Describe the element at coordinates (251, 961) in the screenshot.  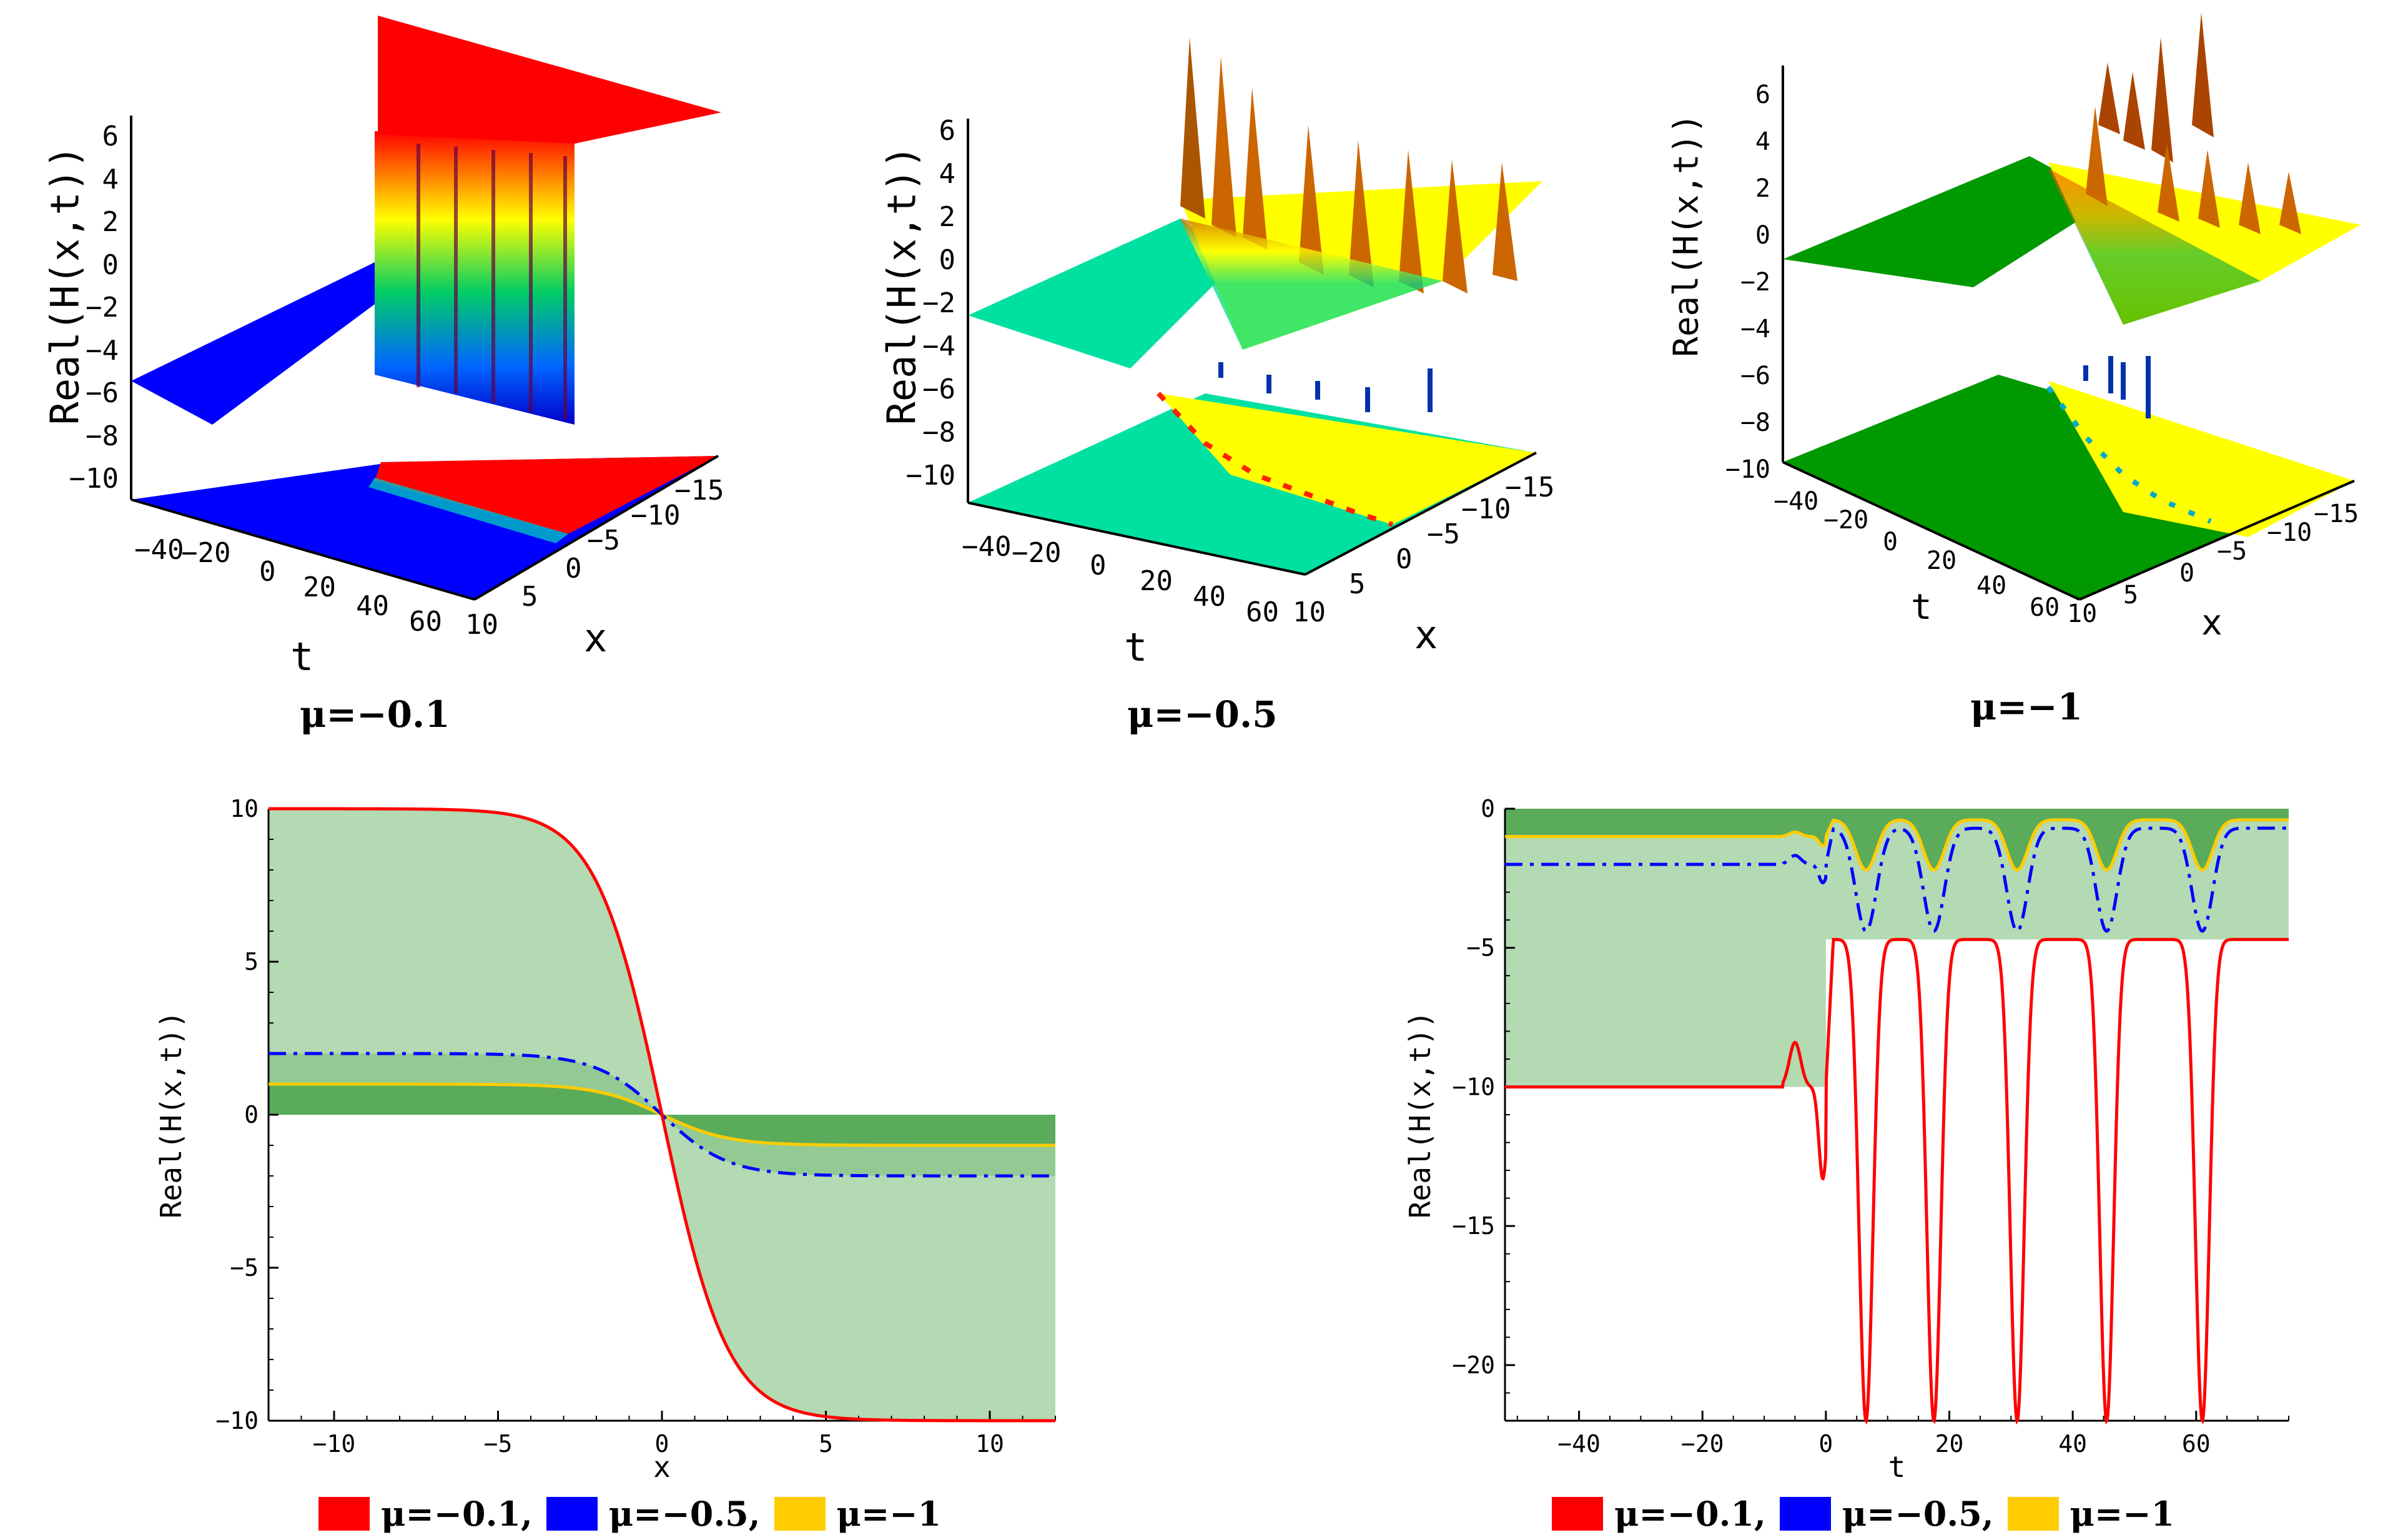
I see `y-tick-label: 5` at that location.